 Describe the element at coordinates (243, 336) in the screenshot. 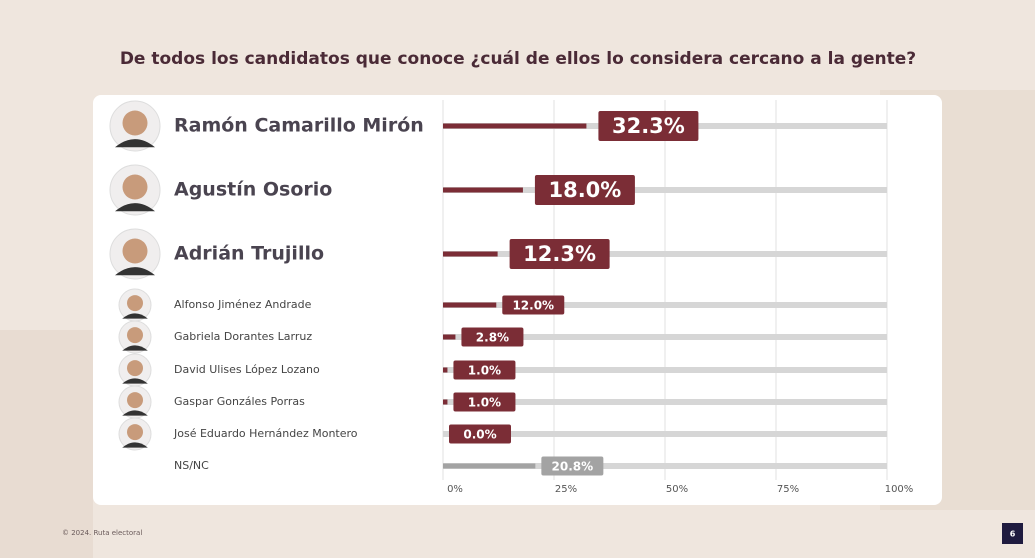

I see `category-label: Gabriela Dorantes Larruz` at that location.